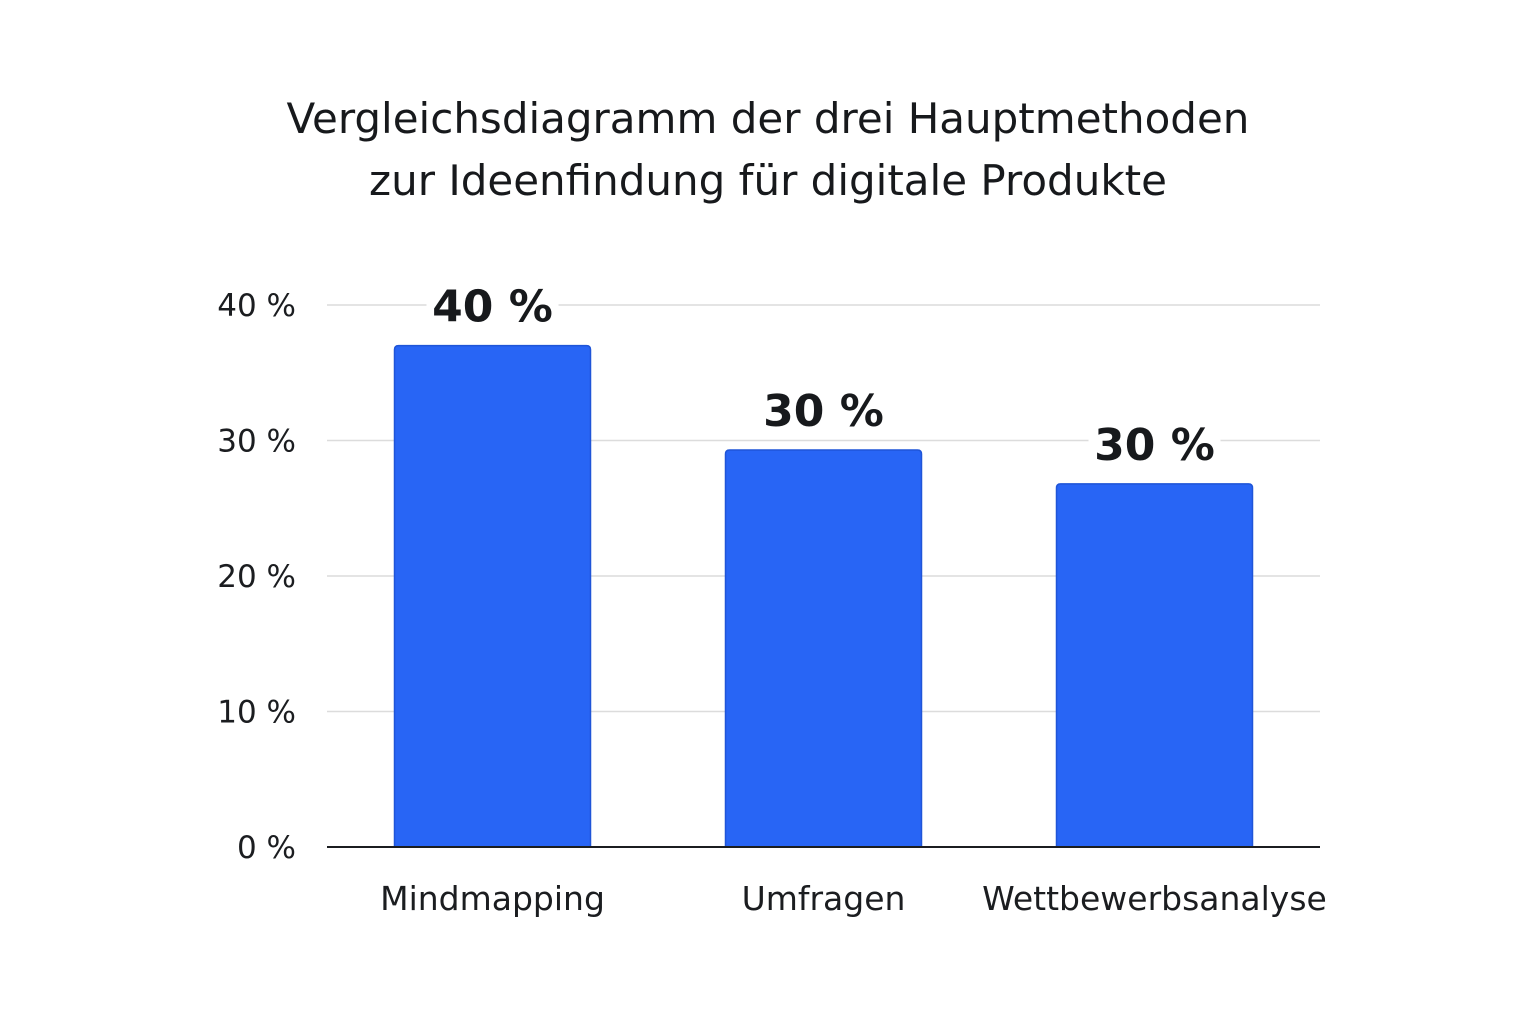 The width and height of the screenshot is (1536, 1024). I want to click on x-tick-label: Wettbewerbsanalyse, so click(1154, 898).